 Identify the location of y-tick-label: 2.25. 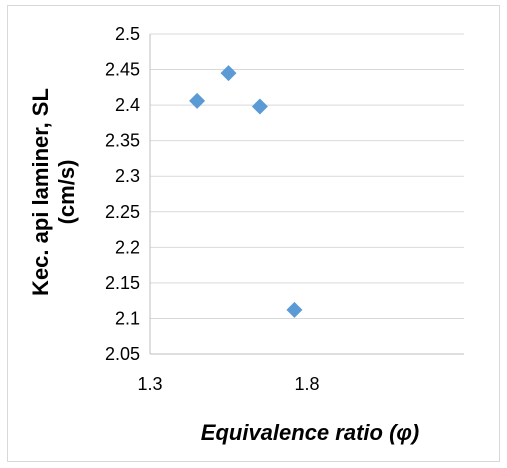
(122, 212).